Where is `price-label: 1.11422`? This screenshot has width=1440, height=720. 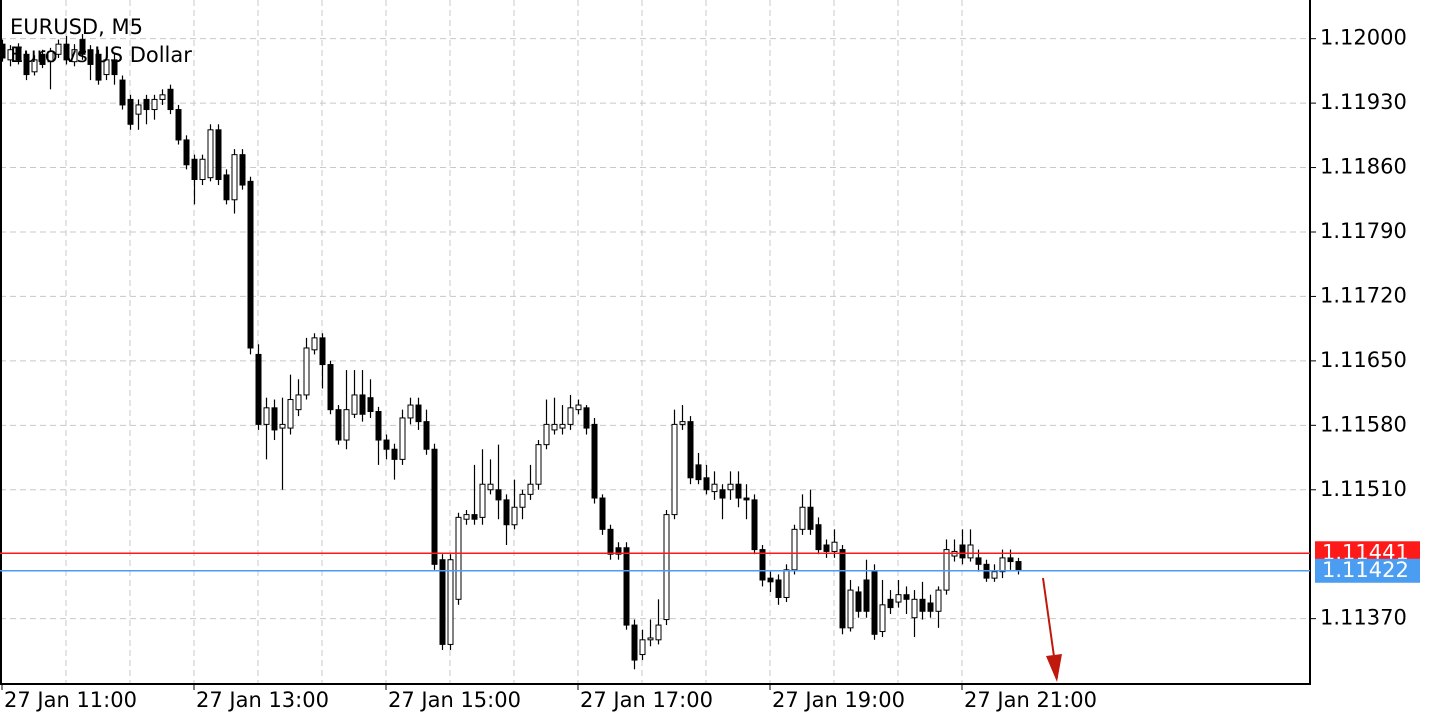 price-label: 1.11422 is located at coordinates (1365, 570).